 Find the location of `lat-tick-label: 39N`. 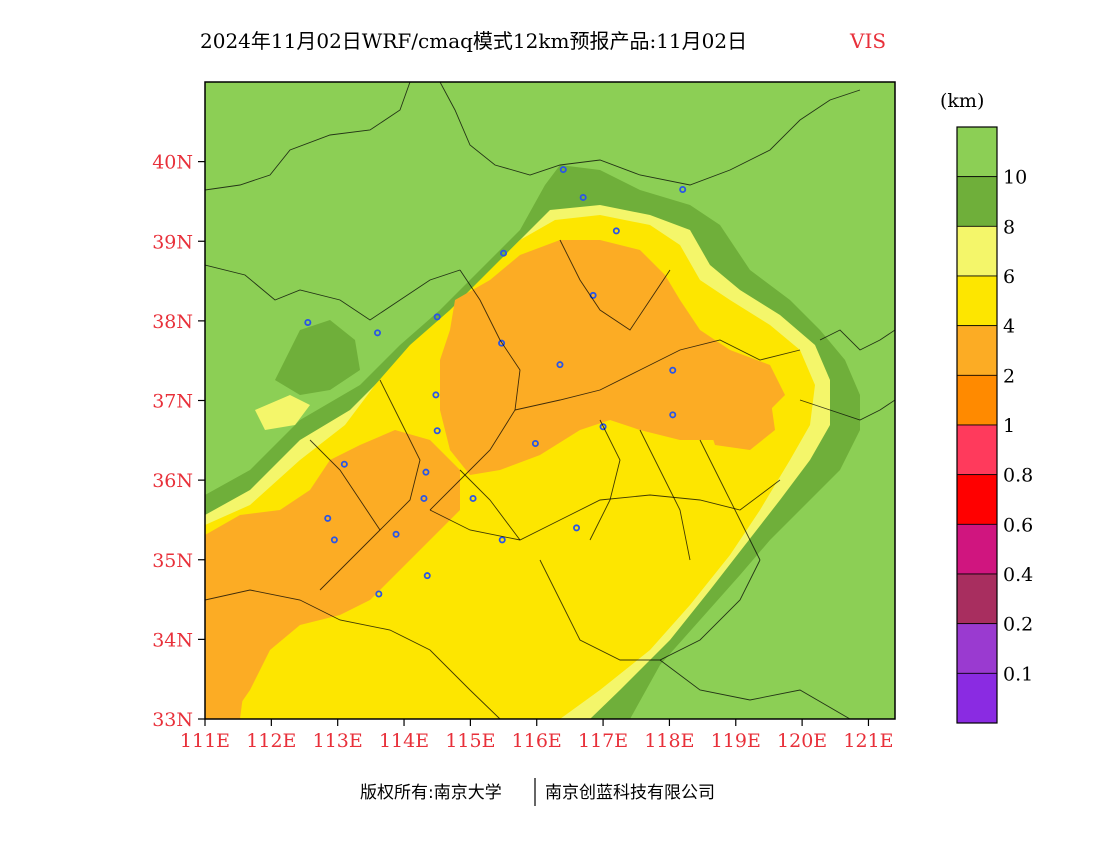

lat-tick-label: 39N is located at coordinates (172, 242).